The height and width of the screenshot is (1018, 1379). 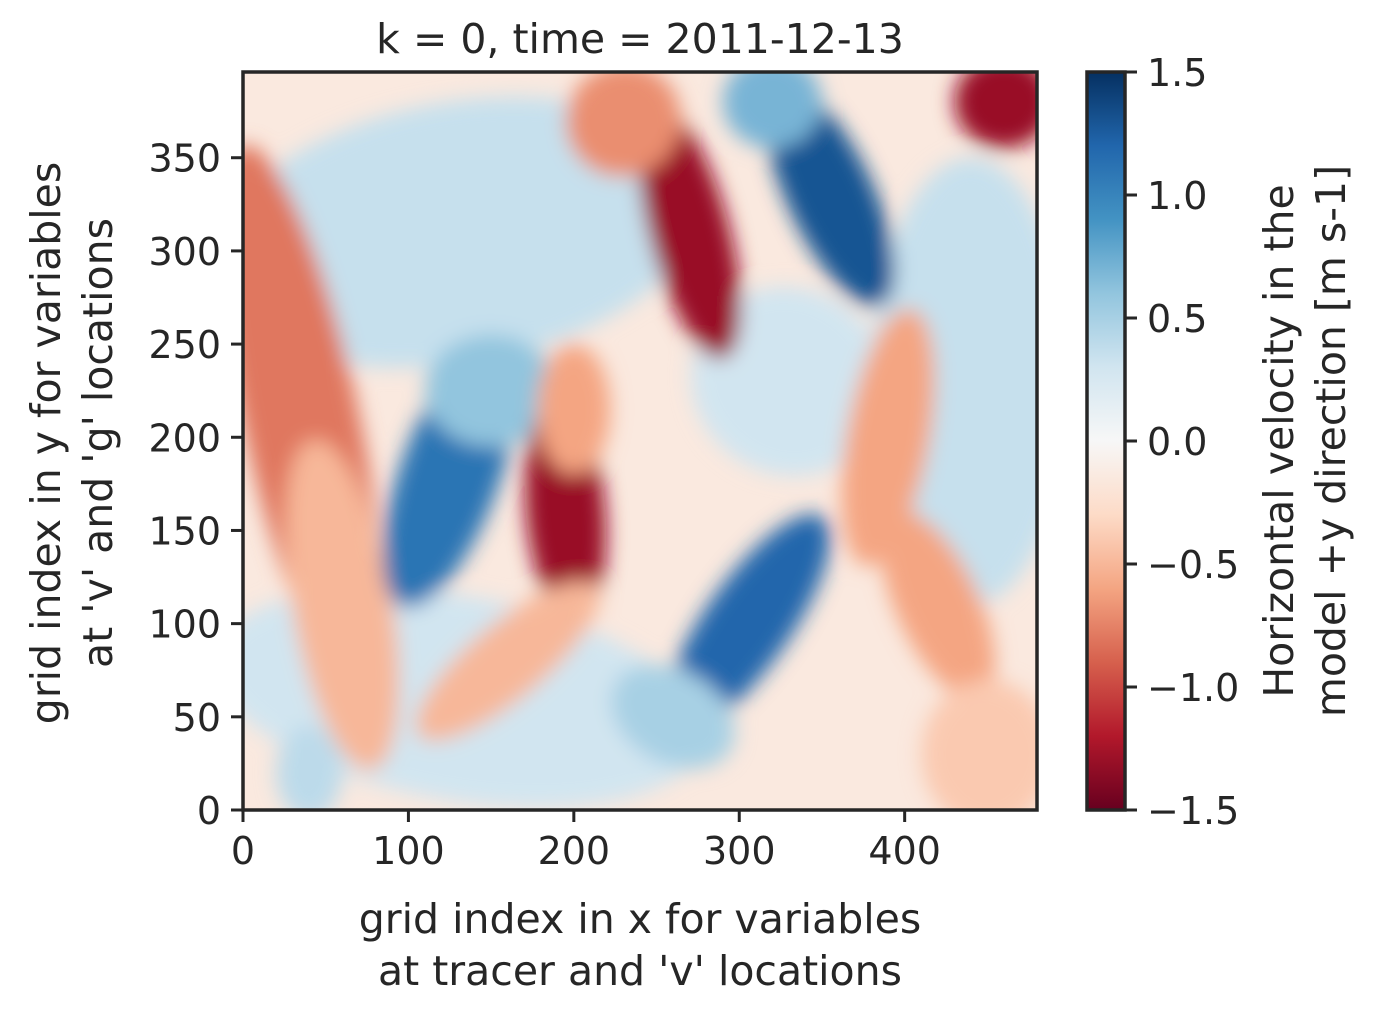 What do you see at coordinates (574, 851) in the screenshot?
I see `x-tick-label: 200` at bounding box center [574, 851].